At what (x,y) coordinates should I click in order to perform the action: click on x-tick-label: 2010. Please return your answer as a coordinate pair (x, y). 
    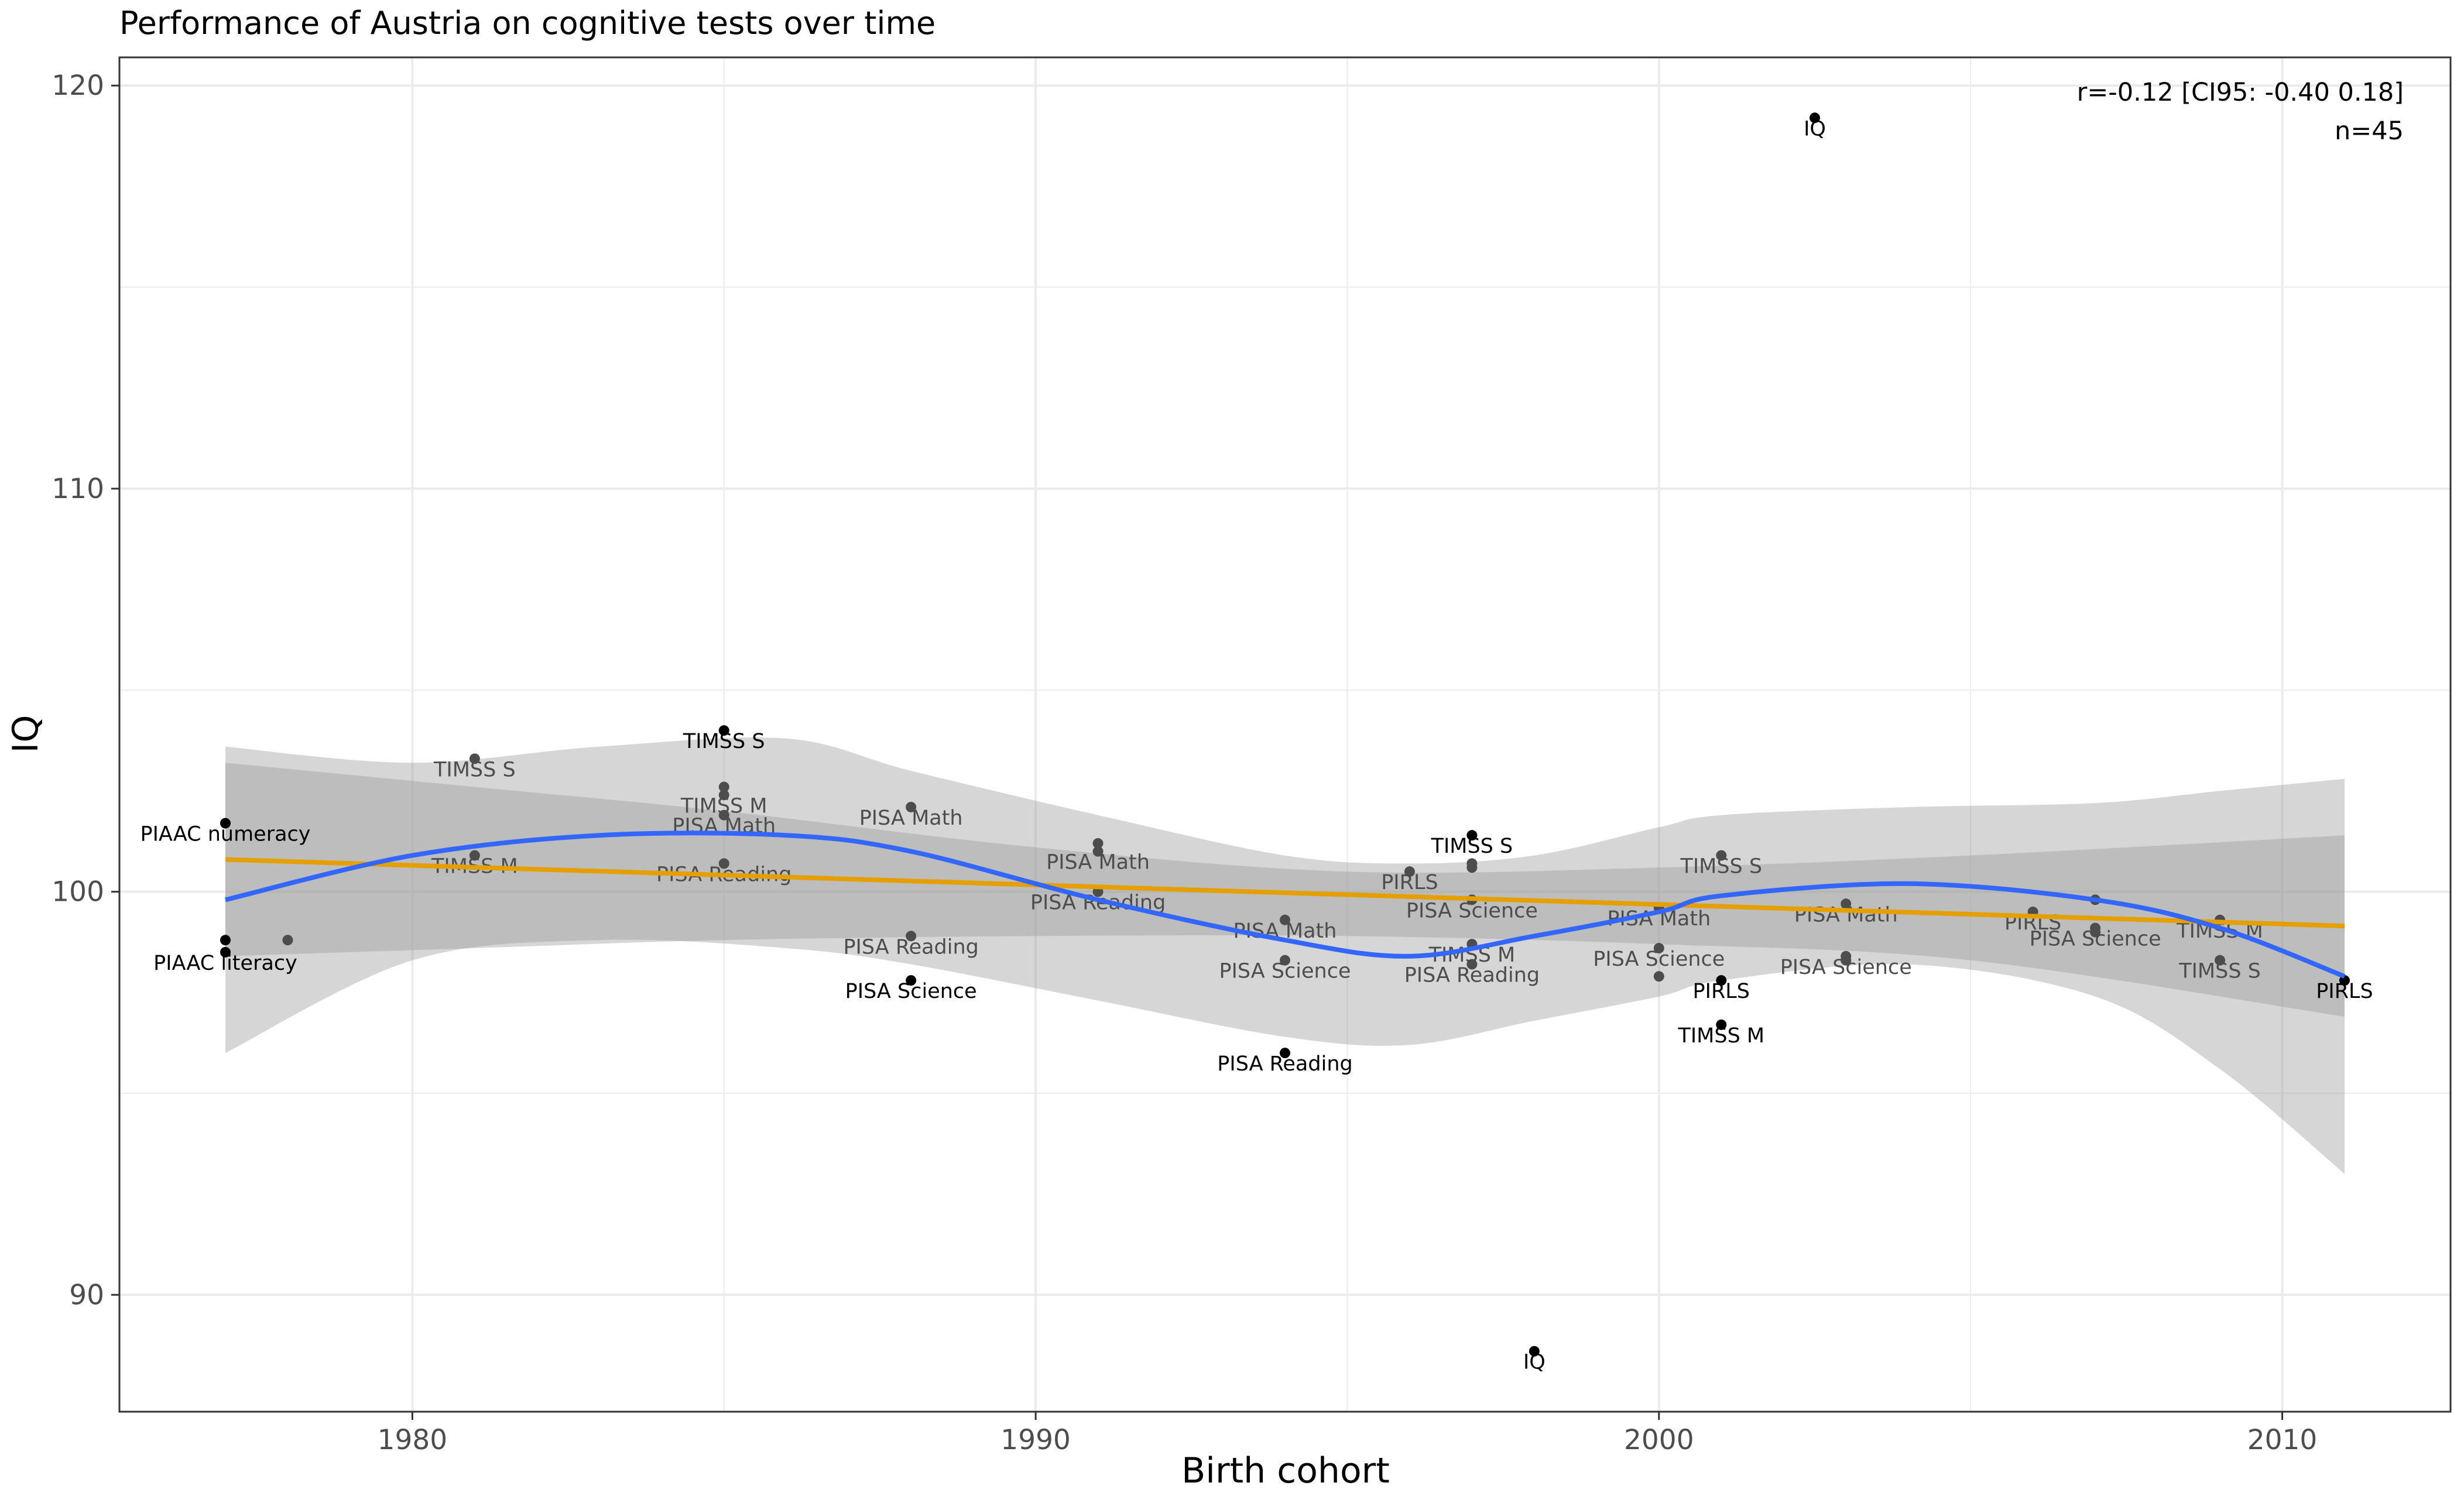
    Looking at the image, I should click on (2282, 1440).